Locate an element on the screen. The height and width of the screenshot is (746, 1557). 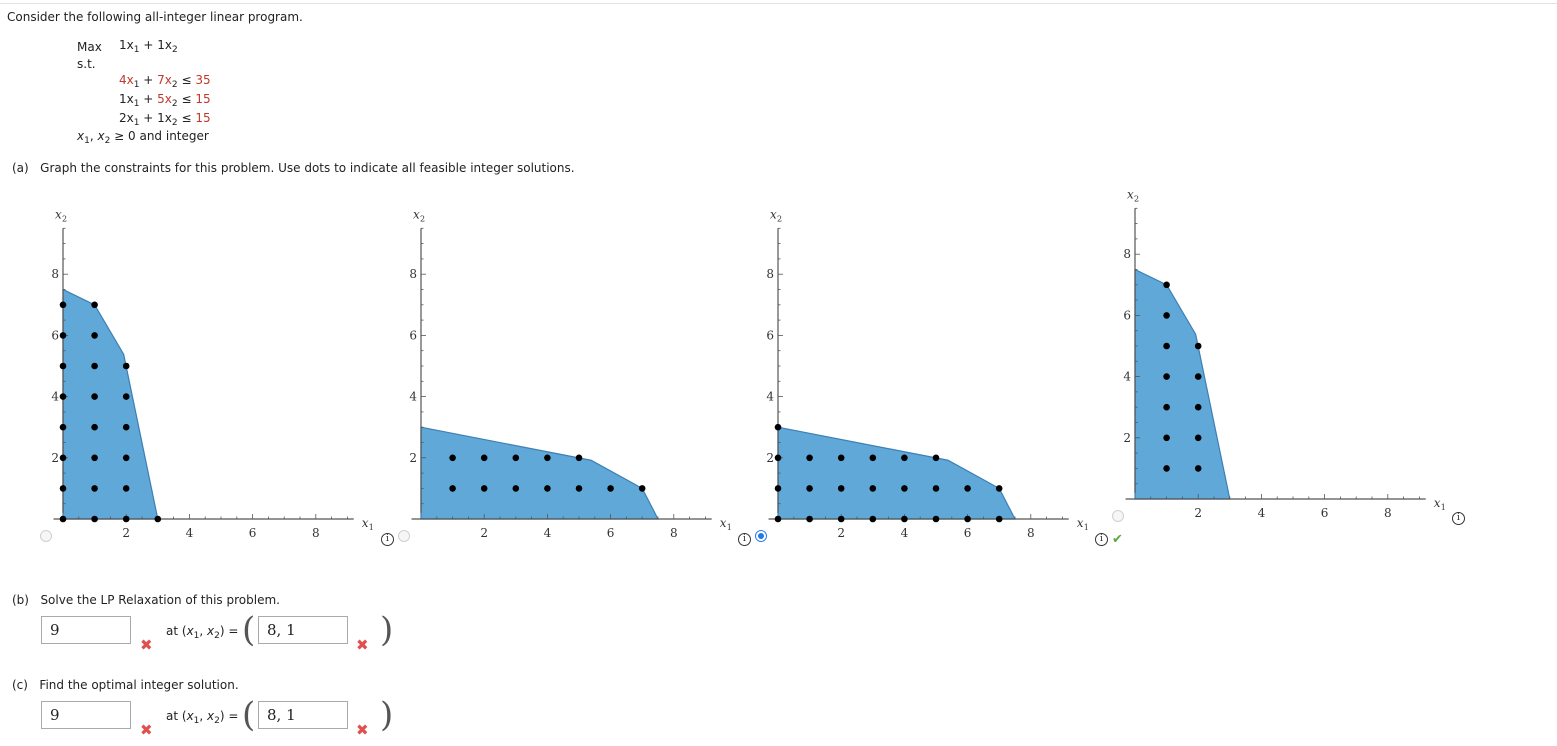
incorrect-x-icon: ✖ is located at coordinates (146, 730).